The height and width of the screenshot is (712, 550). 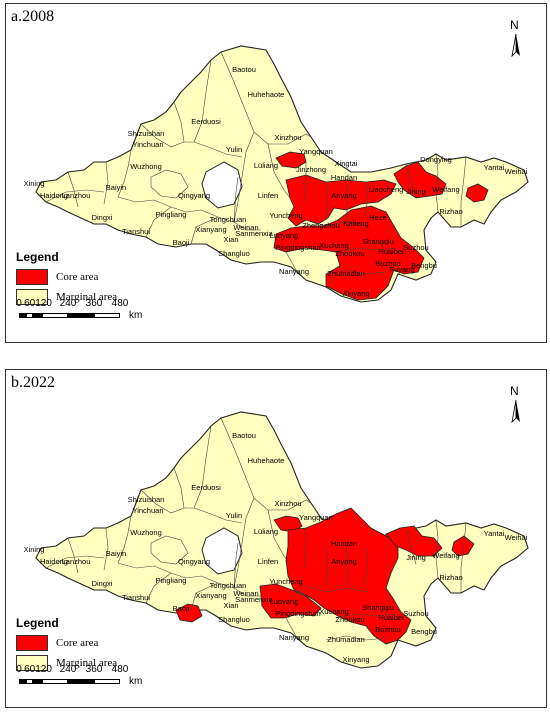 What do you see at coordinates (102, 217) in the screenshot?
I see `city-label: Dingxi` at bounding box center [102, 217].